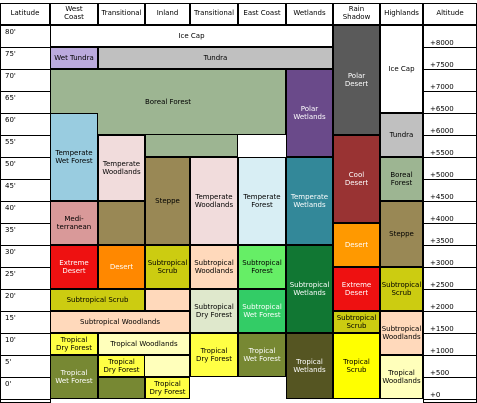 This screenshot has height=403, width=477. I want to click on altitude-label: +2500, so click(442, 285).